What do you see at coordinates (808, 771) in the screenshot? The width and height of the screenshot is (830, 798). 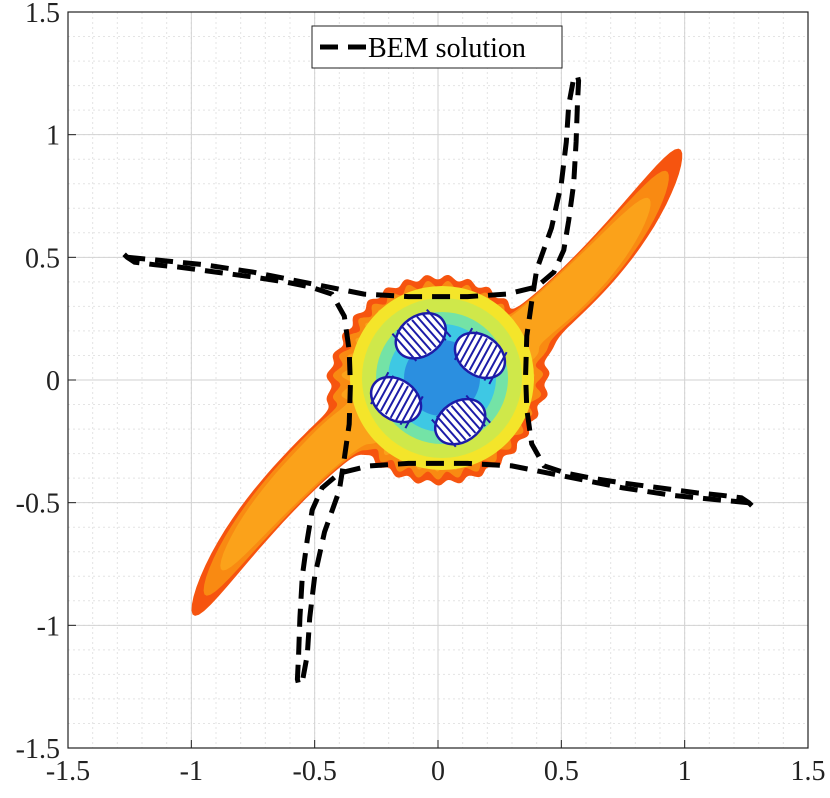 I see `x-tick-label: 1.5` at bounding box center [808, 771].